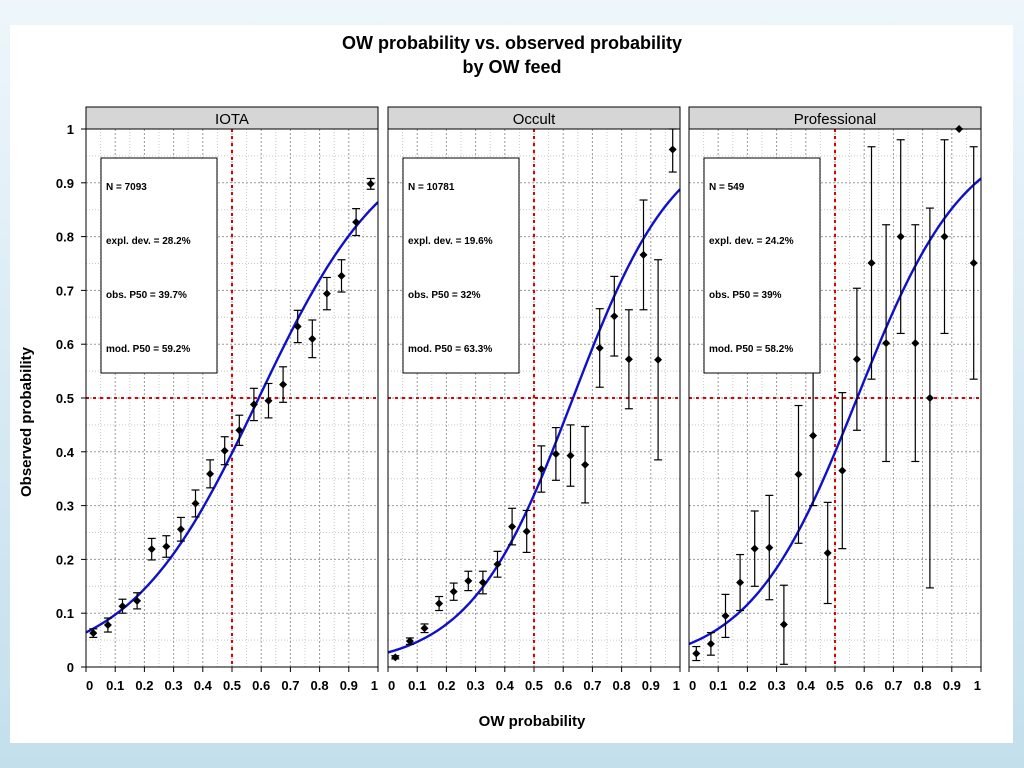  What do you see at coordinates (65, 559) in the screenshot?
I see `y-tick-label: 0.2` at bounding box center [65, 559].